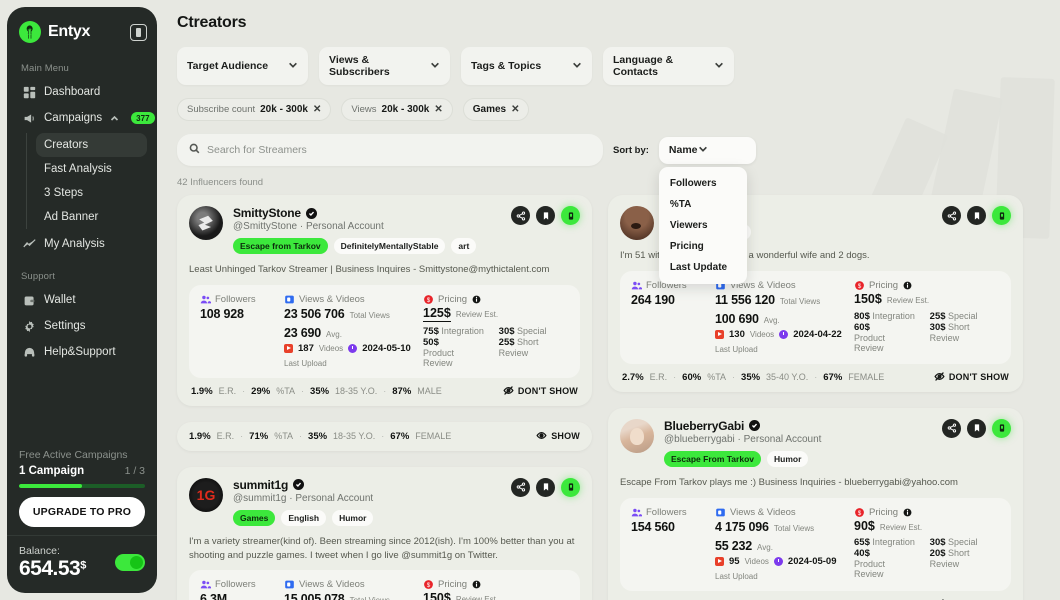 This screenshot has height=600, width=1060. Describe the element at coordinates (78, 169) in the screenshot. I see `sidebar-item-fast-analysis: Fast Analysis` at that location.